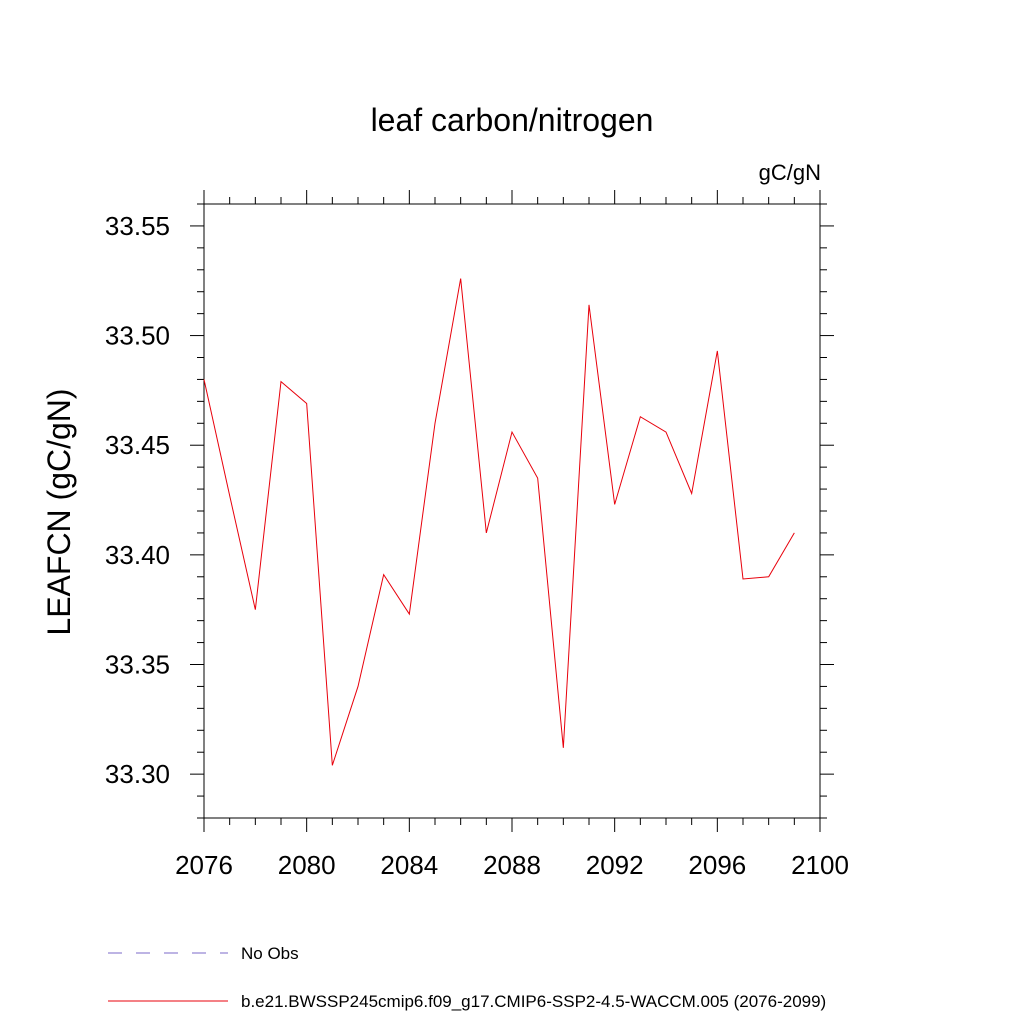  What do you see at coordinates (137, 555) in the screenshot?
I see `y-tick-label: 33.40` at bounding box center [137, 555].